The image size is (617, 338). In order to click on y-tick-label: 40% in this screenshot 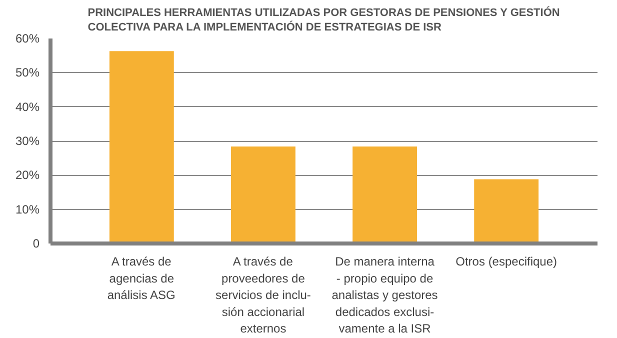, I will do `click(27, 107)`.